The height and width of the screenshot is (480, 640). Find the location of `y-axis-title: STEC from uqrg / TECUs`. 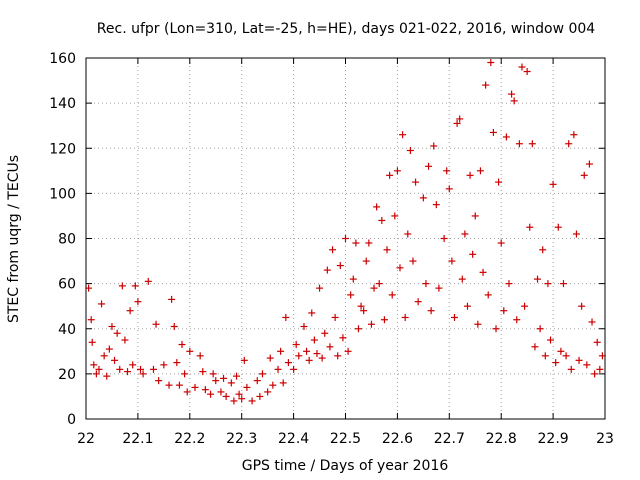

y-axis-title: STEC from uqrg / TECUs is located at coordinates (14, 239).